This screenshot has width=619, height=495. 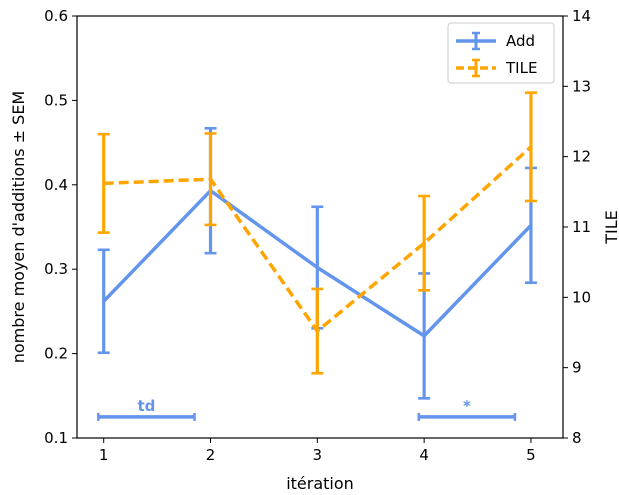 I want to click on annotation-label: *, so click(x=467, y=406).